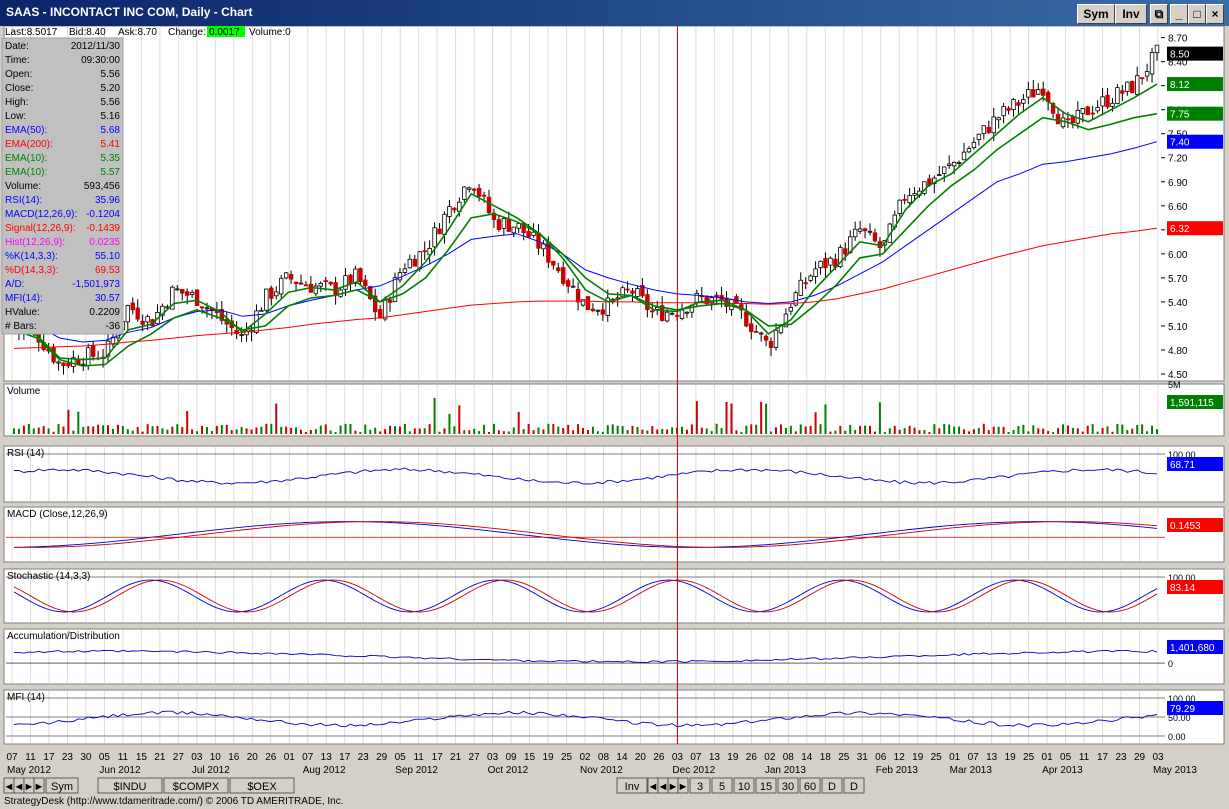 This screenshot has width=1229, height=809. I want to click on indicator-badge-bg, so click(1195, 402).